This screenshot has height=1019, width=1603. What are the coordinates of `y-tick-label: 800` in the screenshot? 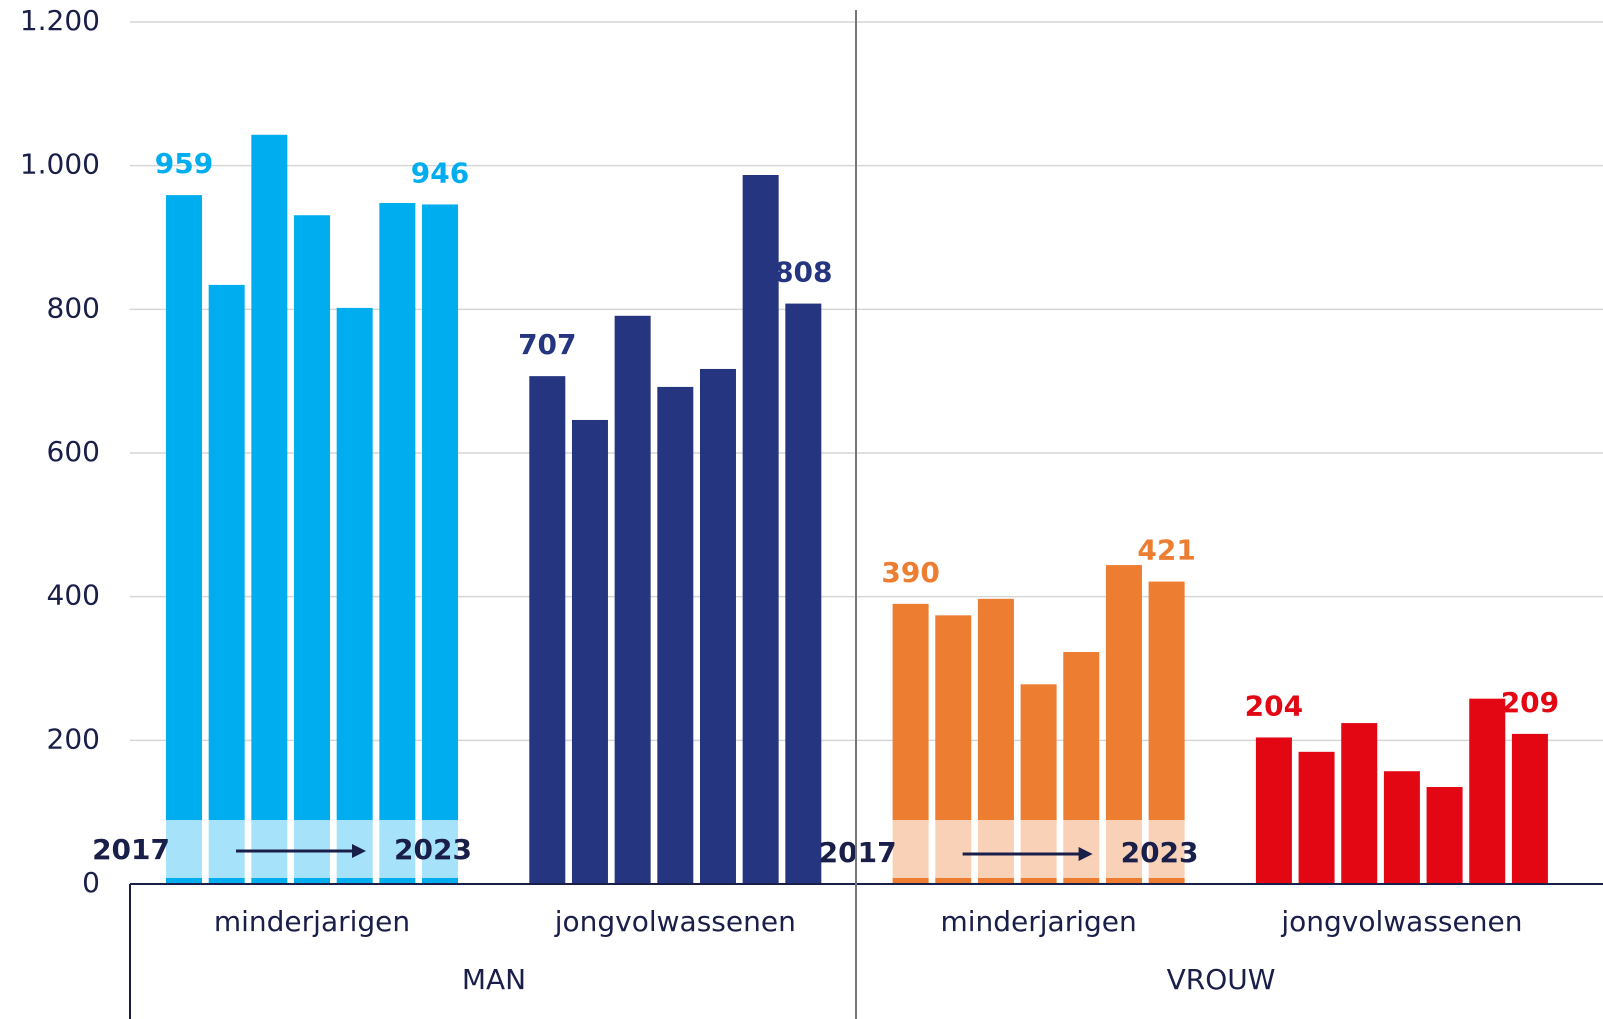 It's located at (73, 307).